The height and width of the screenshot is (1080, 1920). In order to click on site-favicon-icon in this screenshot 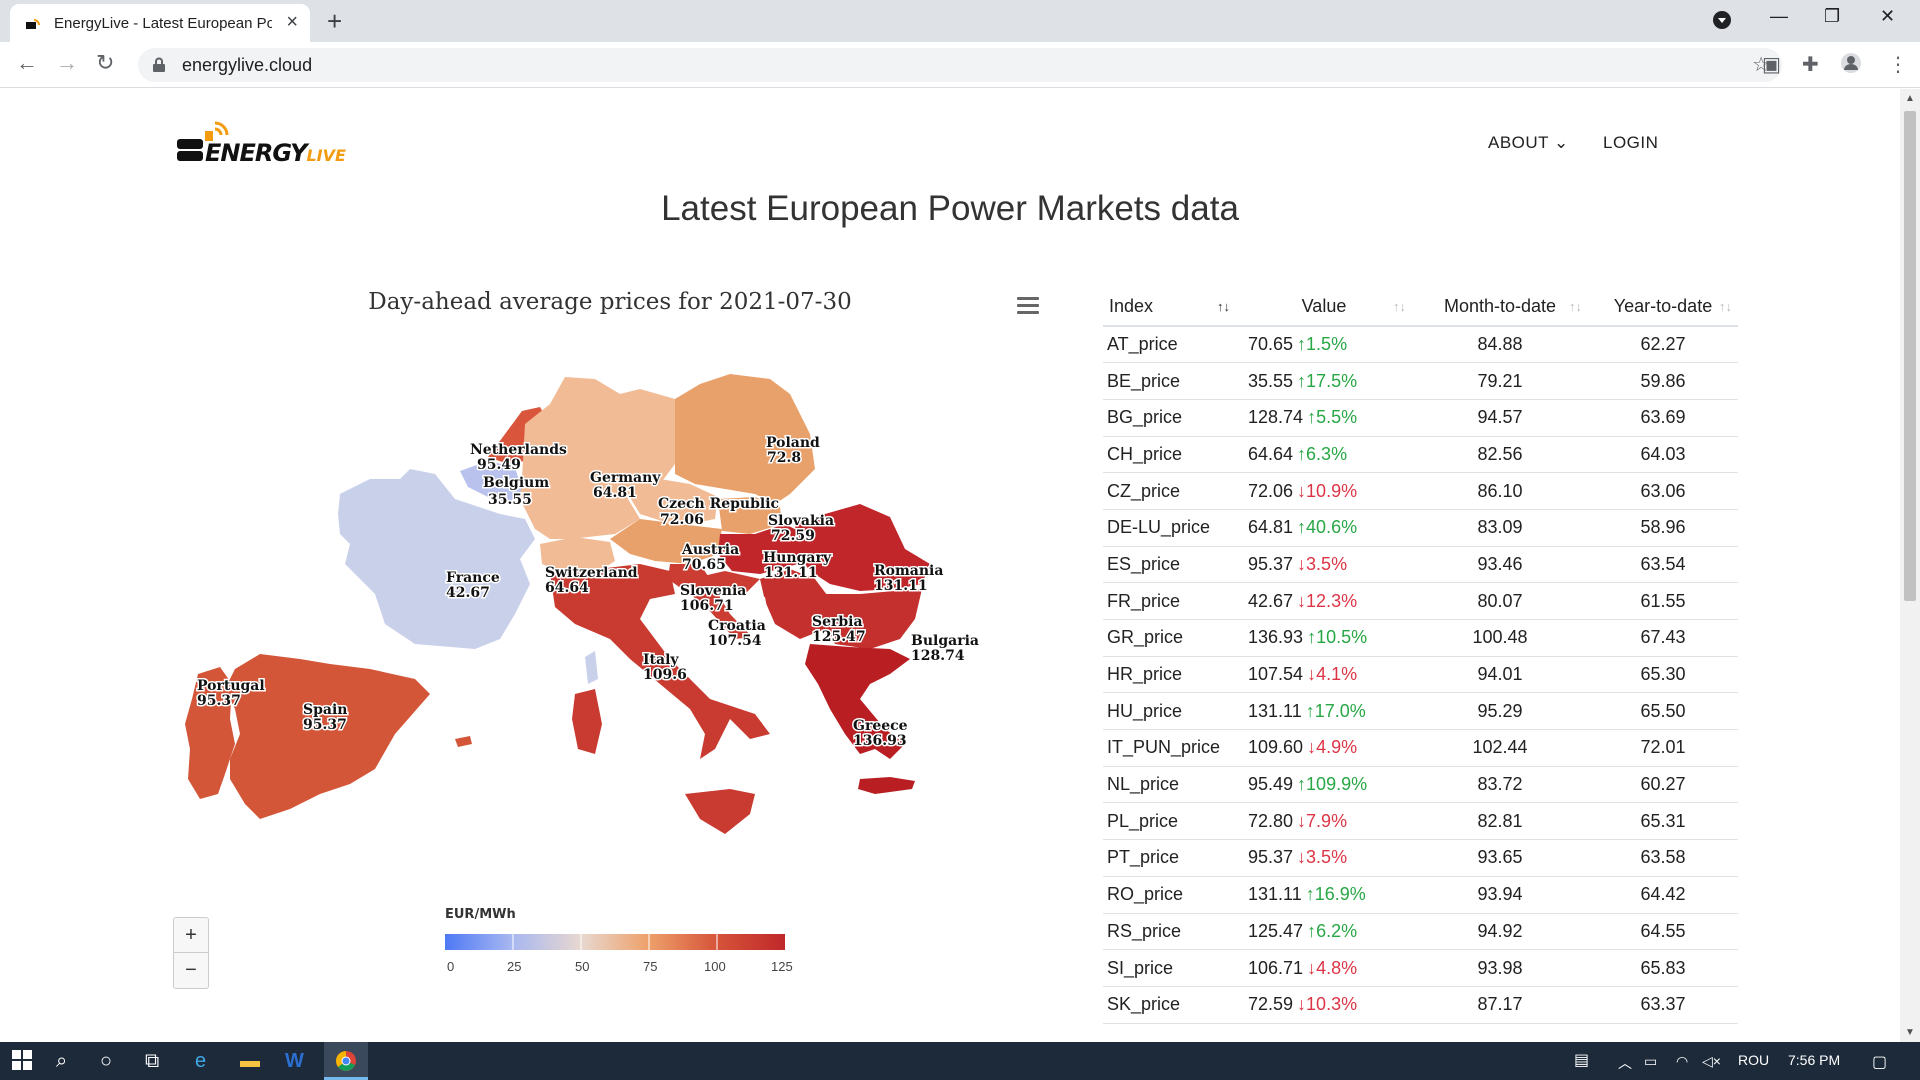, I will do `click(33, 23)`.